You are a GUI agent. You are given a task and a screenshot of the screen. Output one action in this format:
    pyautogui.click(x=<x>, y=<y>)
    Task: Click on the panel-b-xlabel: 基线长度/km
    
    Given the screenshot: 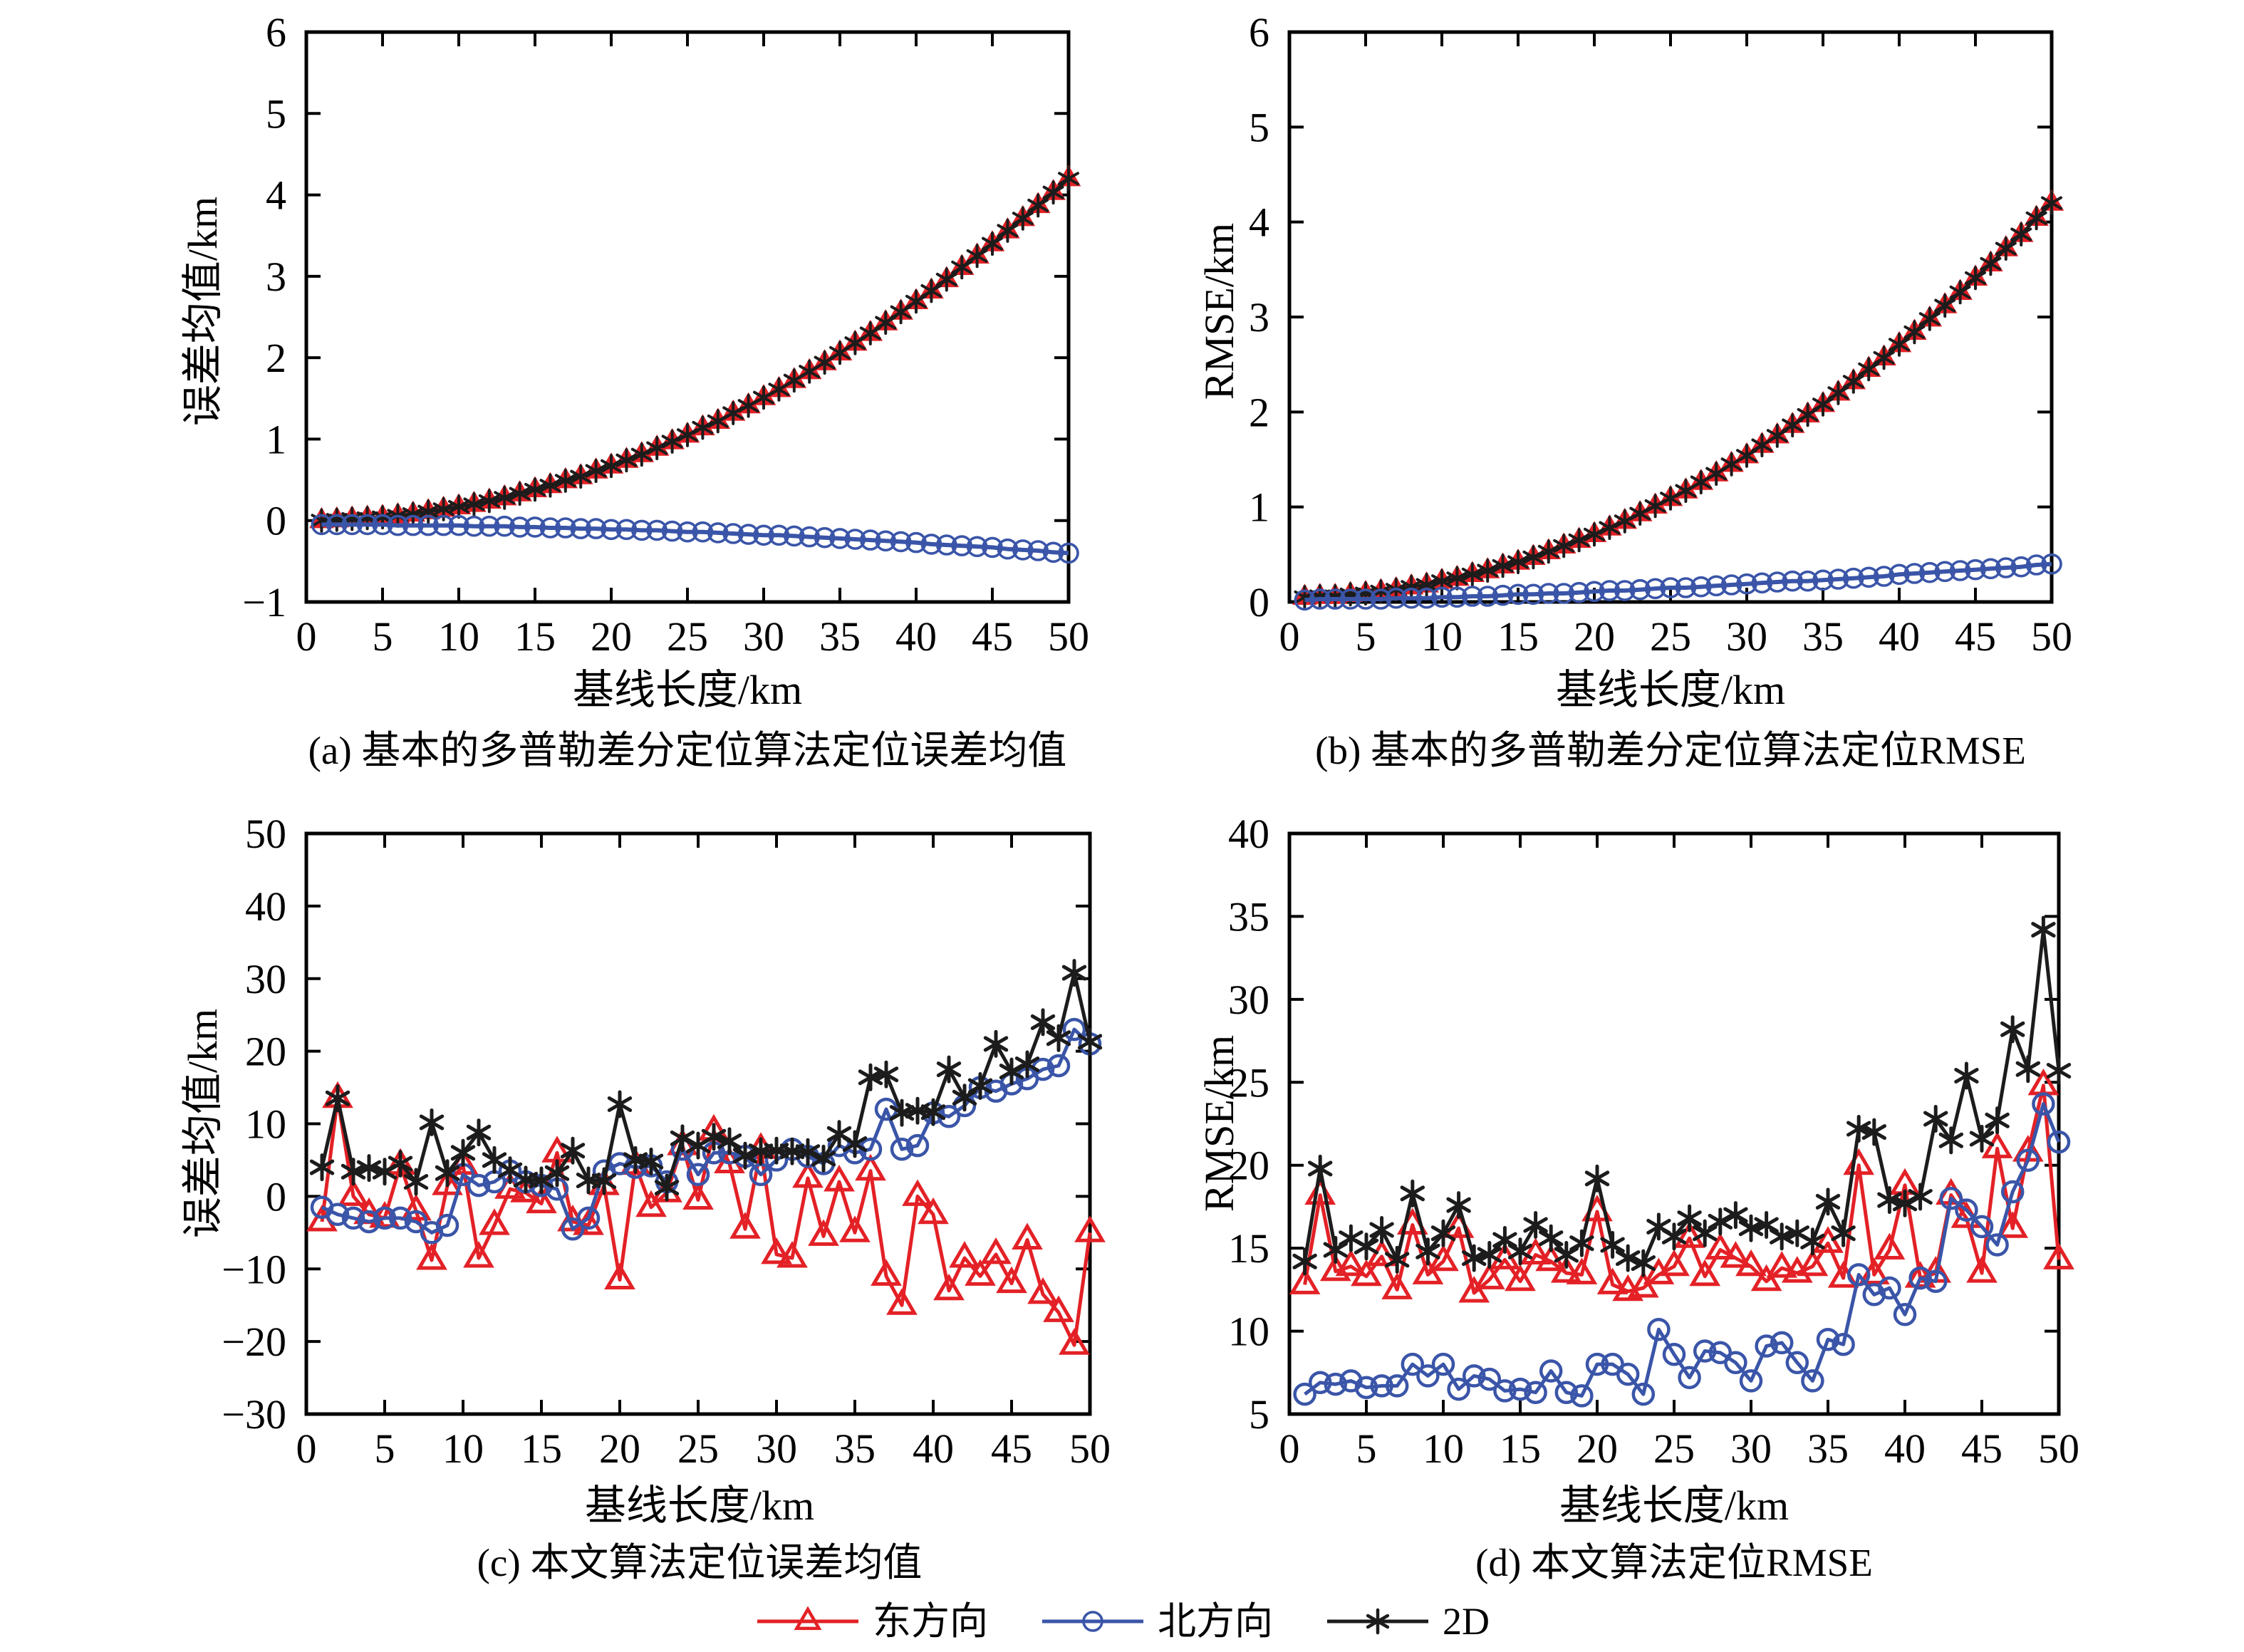 What is the action you would take?
    pyautogui.click(x=1670, y=690)
    